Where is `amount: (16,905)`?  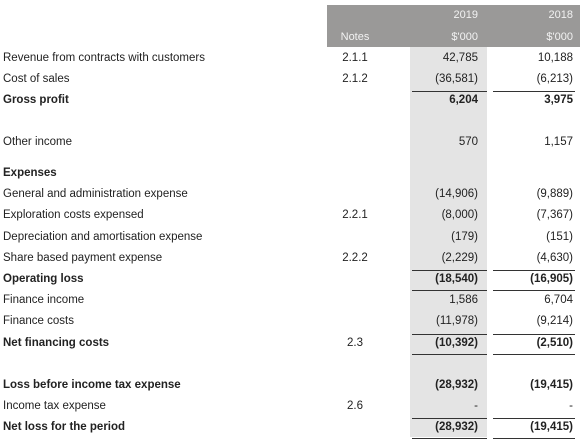
amount: (16,905) is located at coordinates (551, 279).